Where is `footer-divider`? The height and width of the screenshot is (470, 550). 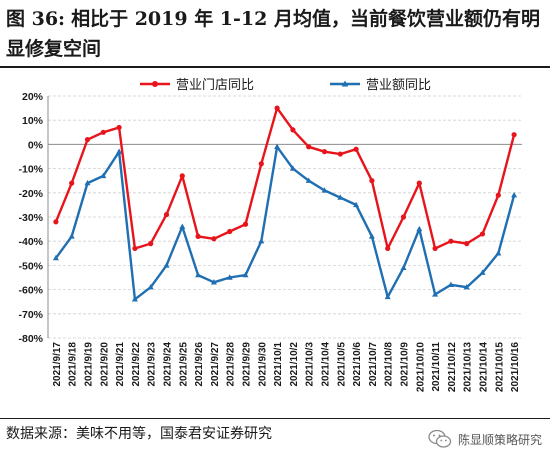 footer-divider is located at coordinates (275, 418).